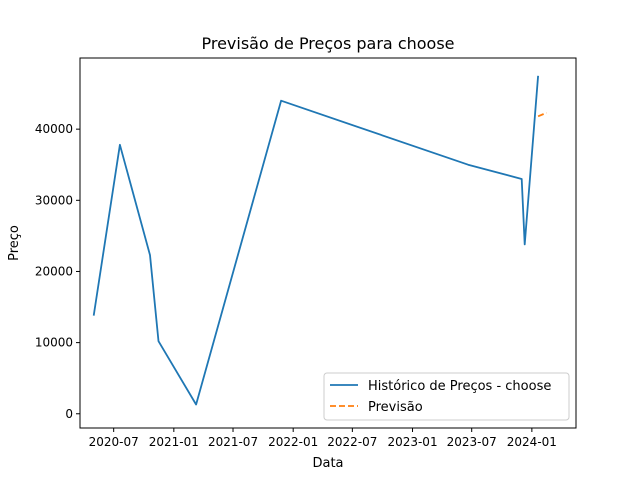 The height and width of the screenshot is (480, 640). Describe the element at coordinates (114, 442) in the screenshot. I see `x-tick-label: 2020-07` at that location.